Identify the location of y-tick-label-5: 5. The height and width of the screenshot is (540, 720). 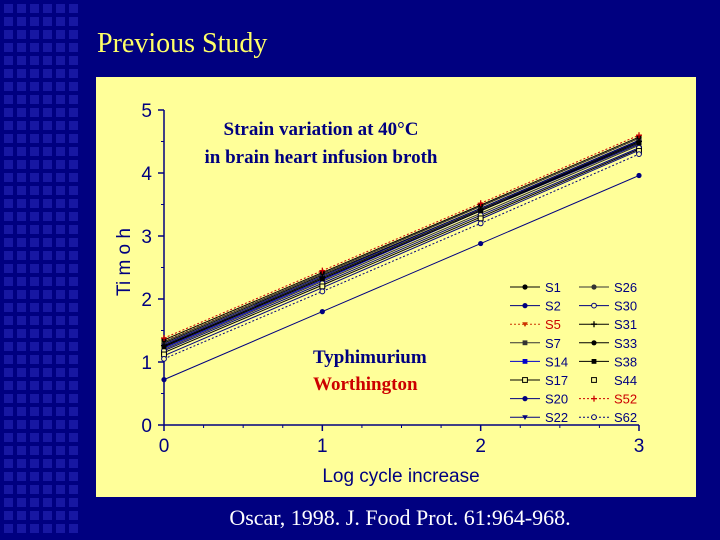
(146, 111).